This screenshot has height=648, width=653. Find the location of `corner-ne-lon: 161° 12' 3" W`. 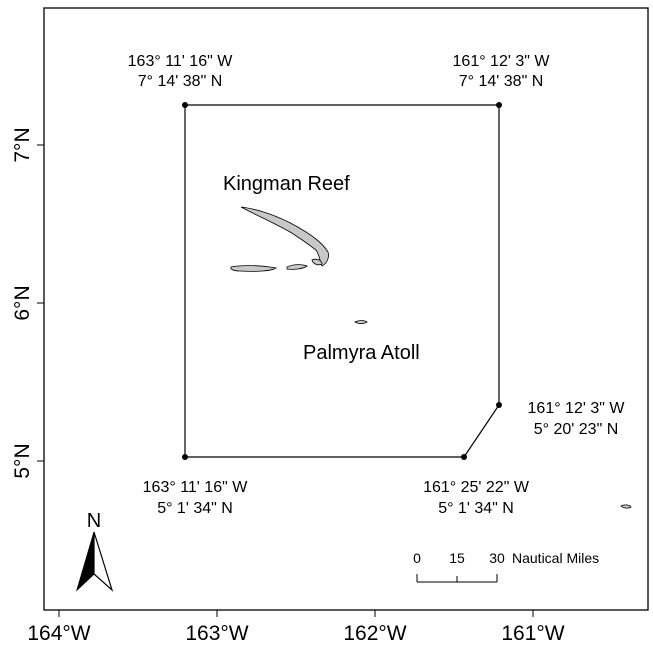

corner-ne-lon: 161° 12' 3" W is located at coordinates (502, 61).